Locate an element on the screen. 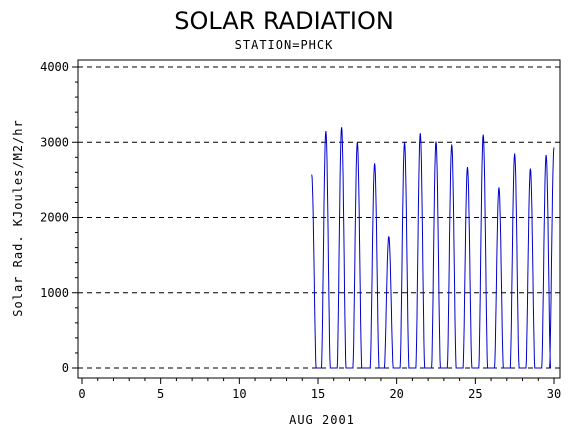 This screenshot has width=570, height=430. x-tick-label: 10 is located at coordinates (239, 394).